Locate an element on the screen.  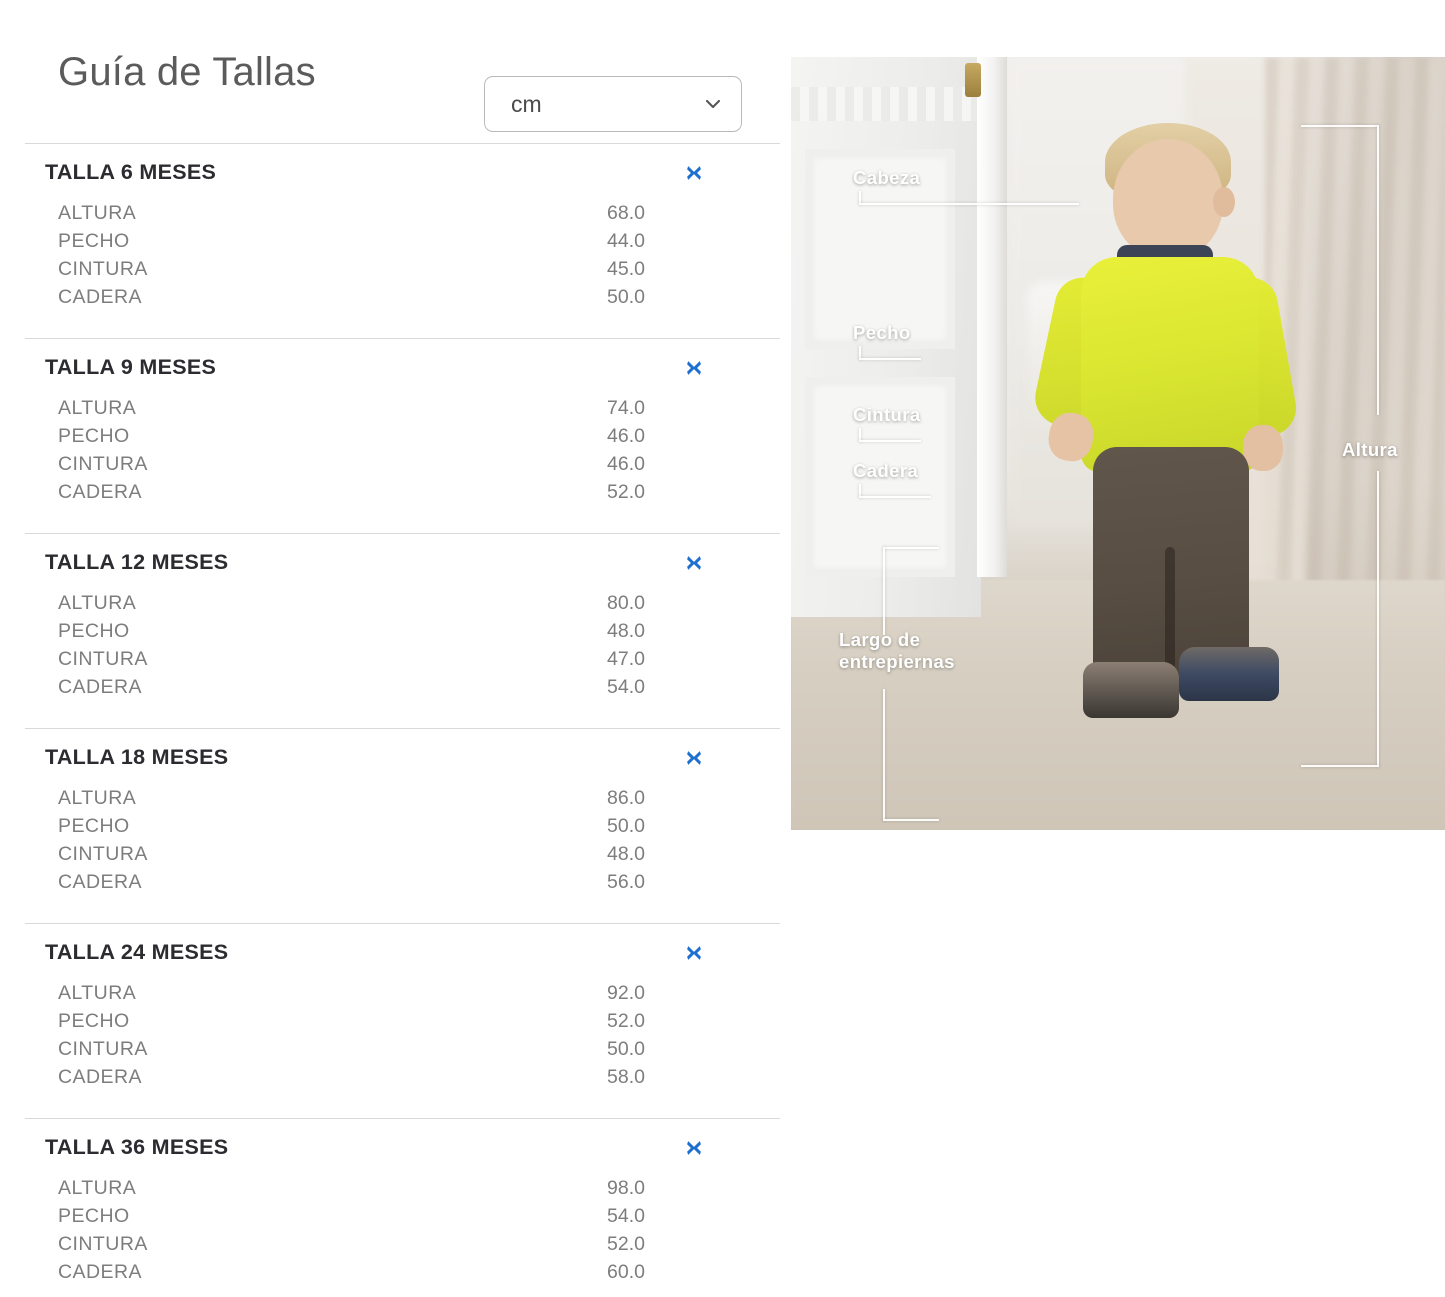
toddler-shoe-right is located at coordinates (1229, 674).